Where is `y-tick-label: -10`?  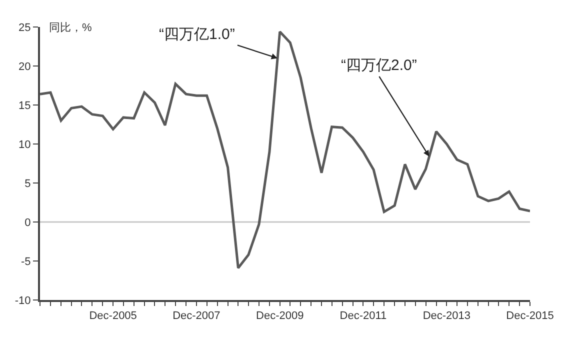 y-tick-label: -10 is located at coordinates (22, 300).